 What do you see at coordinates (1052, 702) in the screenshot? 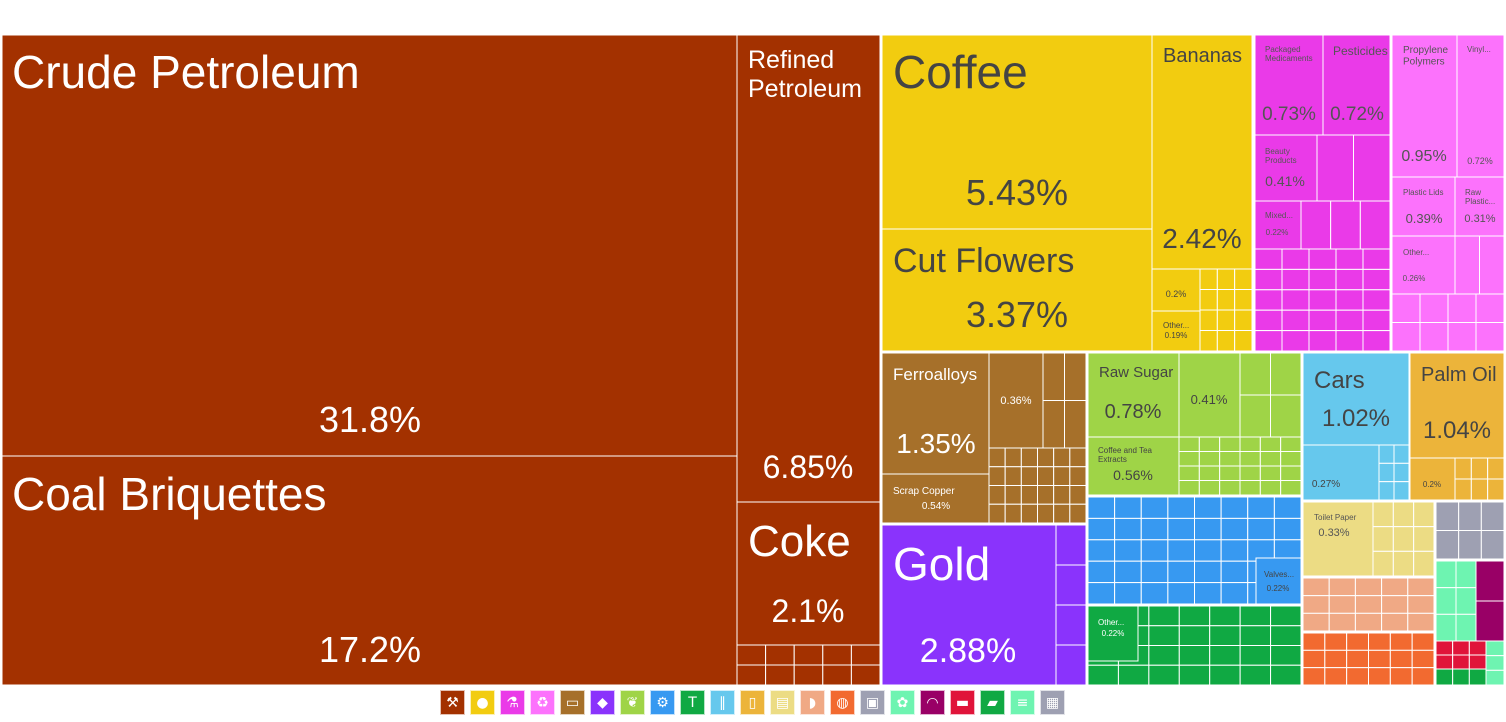
I see `arts-antiques-icon: ▦` at bounding box center [1052, 702].